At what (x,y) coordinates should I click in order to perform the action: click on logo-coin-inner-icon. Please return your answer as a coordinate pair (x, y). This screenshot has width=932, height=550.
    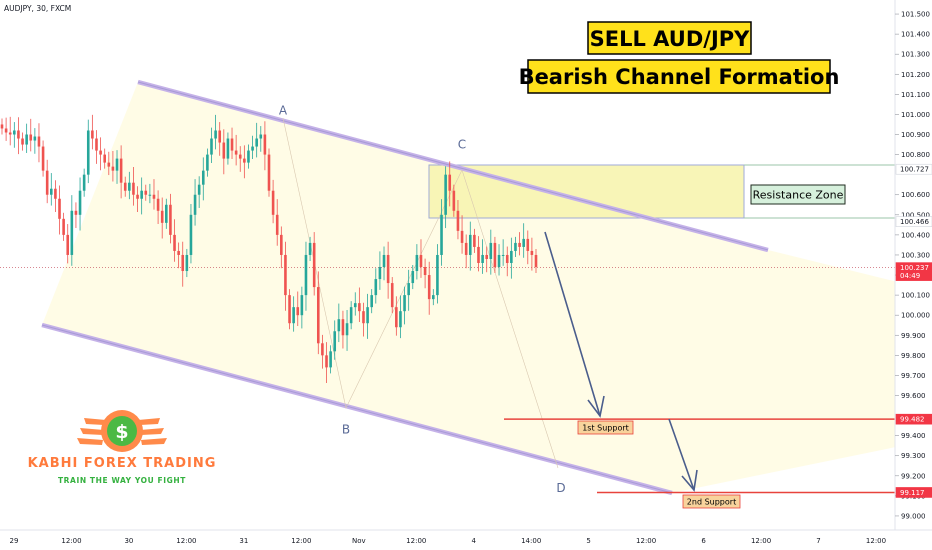
    Looking at the image, I should click on (122, 431).